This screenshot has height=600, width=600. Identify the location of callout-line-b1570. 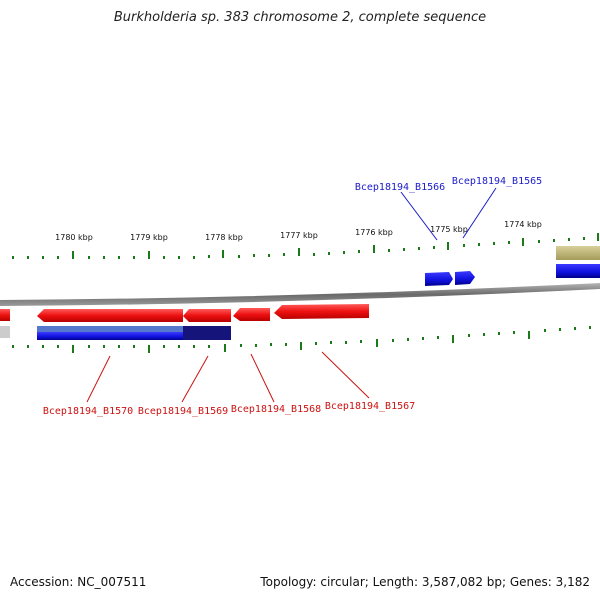
(98, 379).